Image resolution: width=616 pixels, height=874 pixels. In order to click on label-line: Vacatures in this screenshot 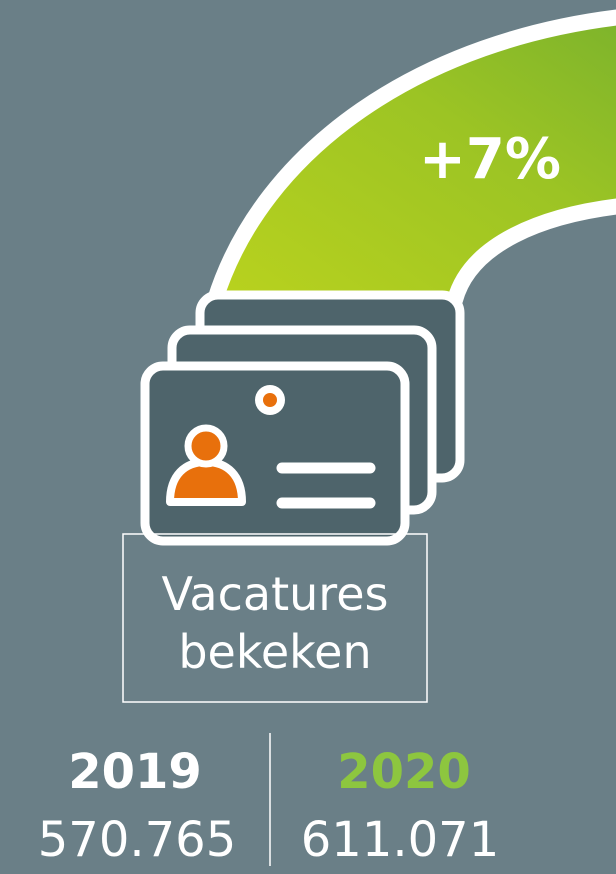, I will do `click(275, 594)`.